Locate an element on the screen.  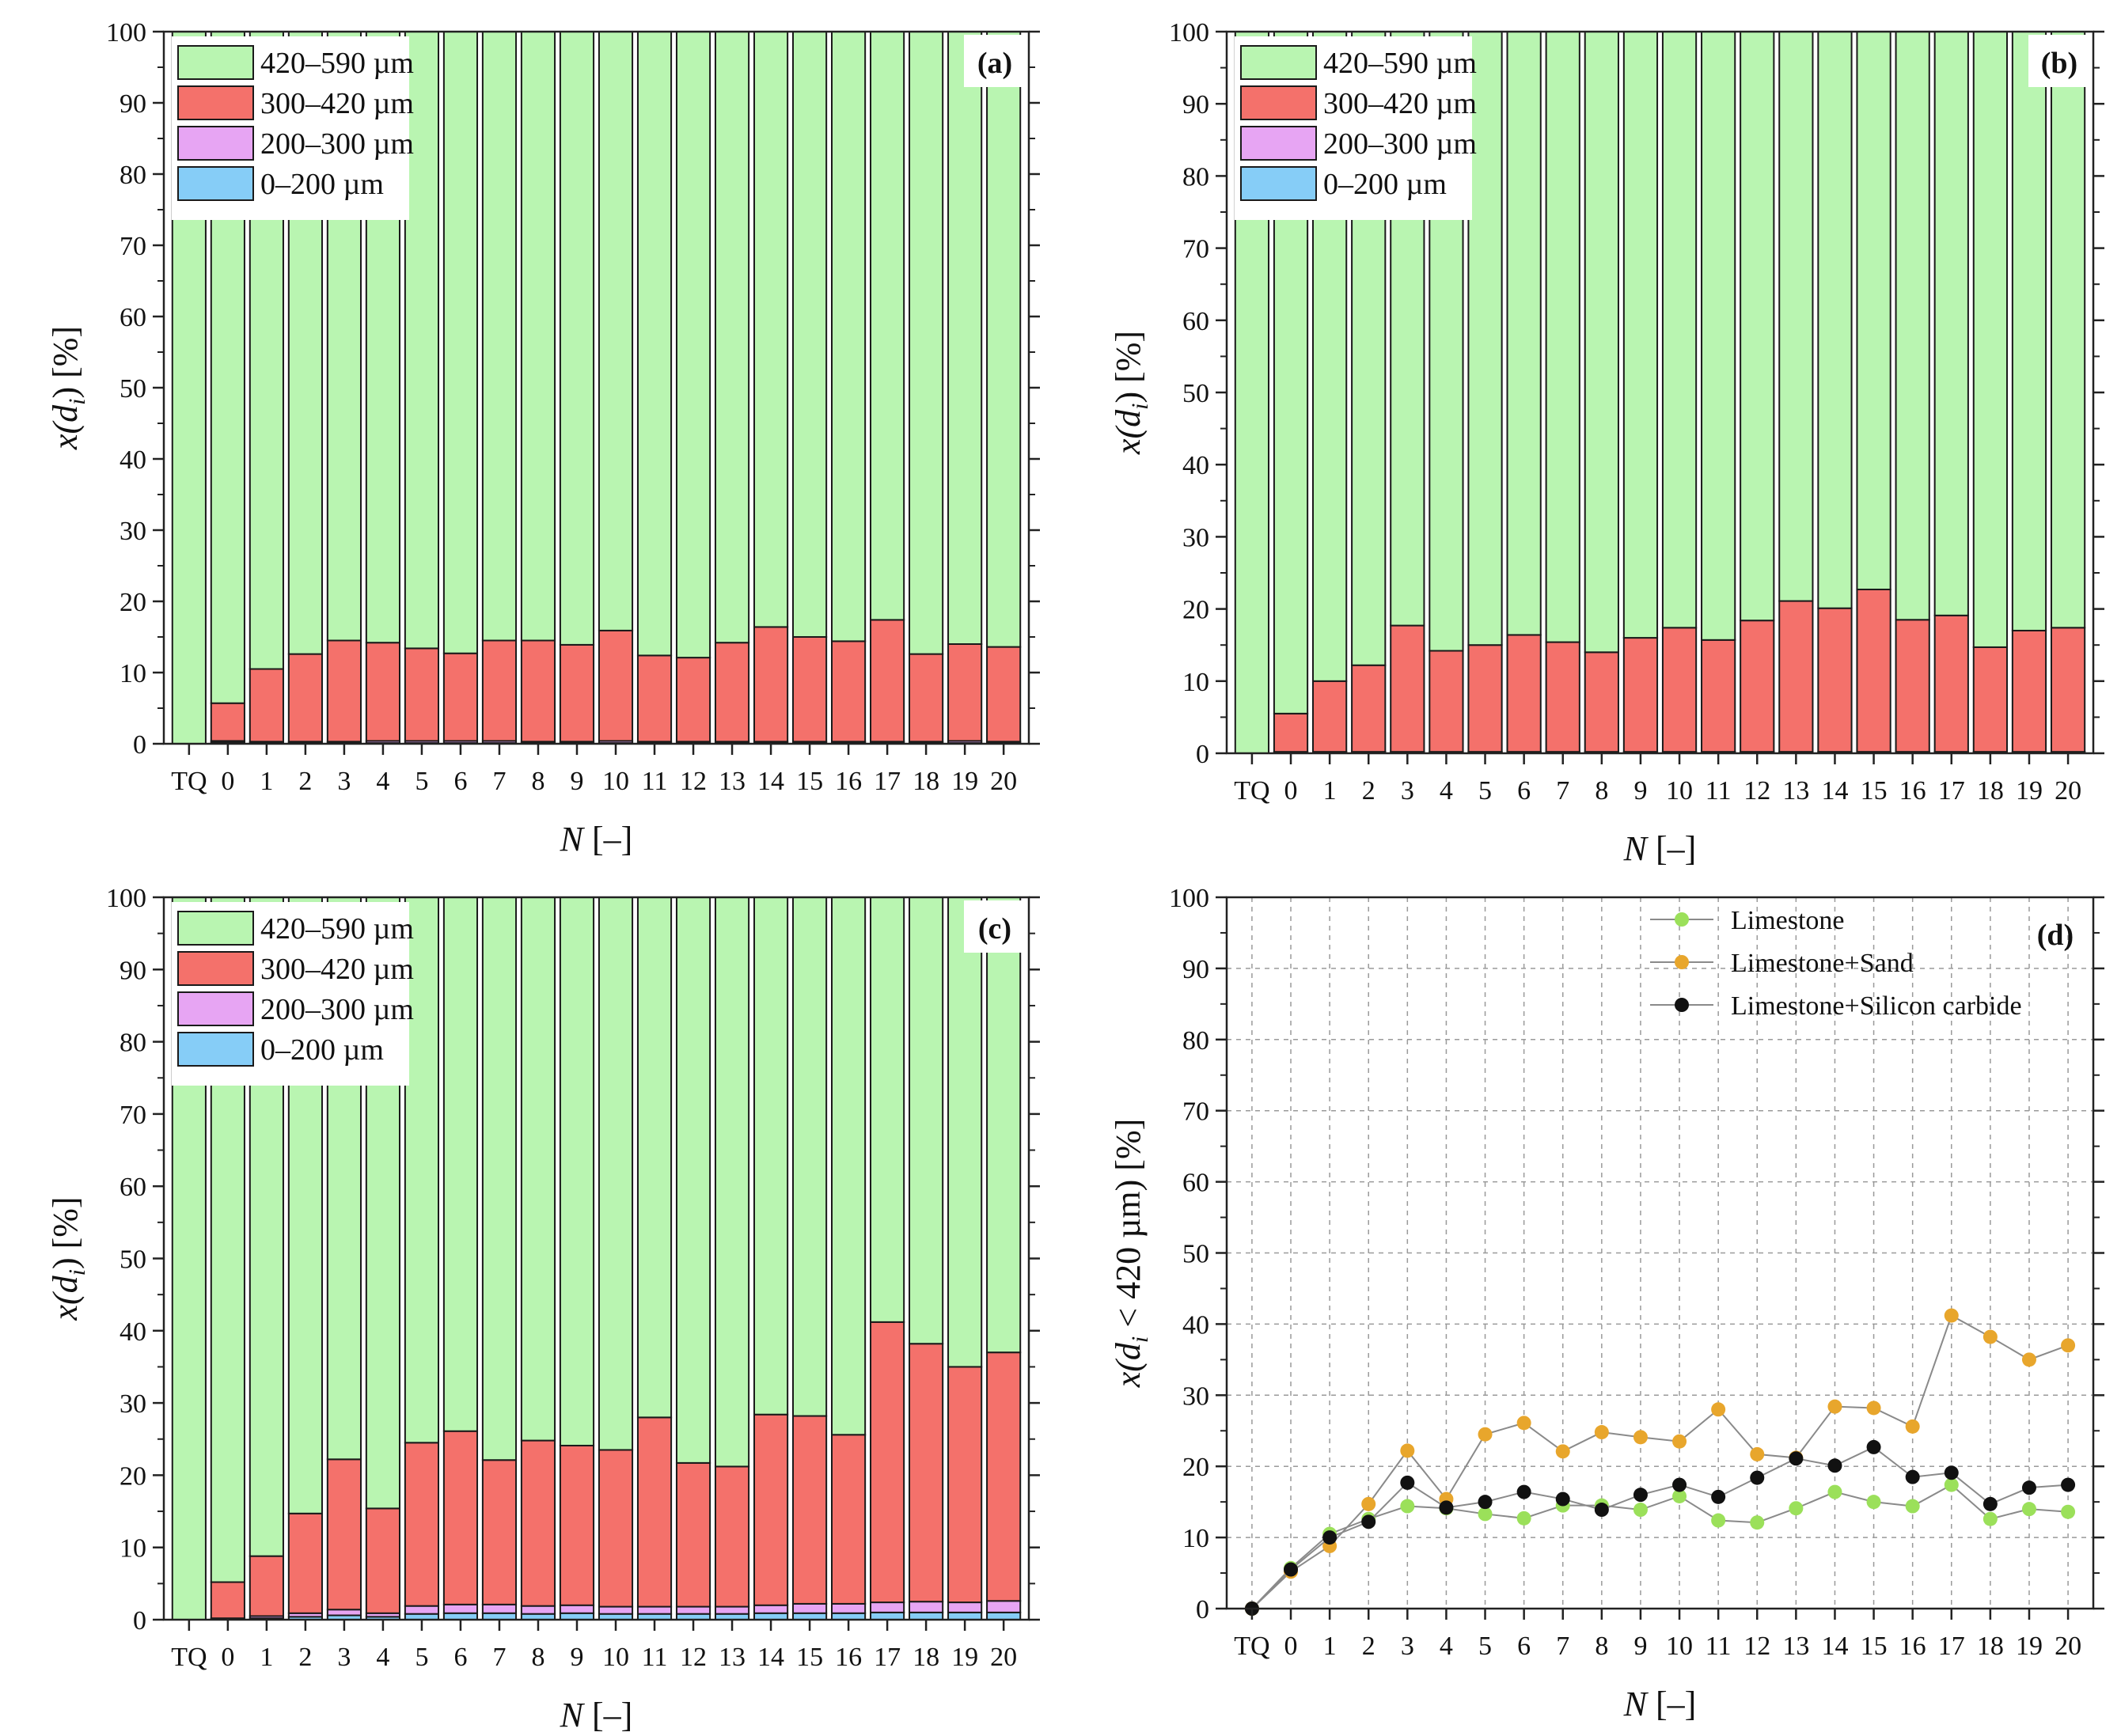
panel-label: (d) is located at coordinates (2055, 936).